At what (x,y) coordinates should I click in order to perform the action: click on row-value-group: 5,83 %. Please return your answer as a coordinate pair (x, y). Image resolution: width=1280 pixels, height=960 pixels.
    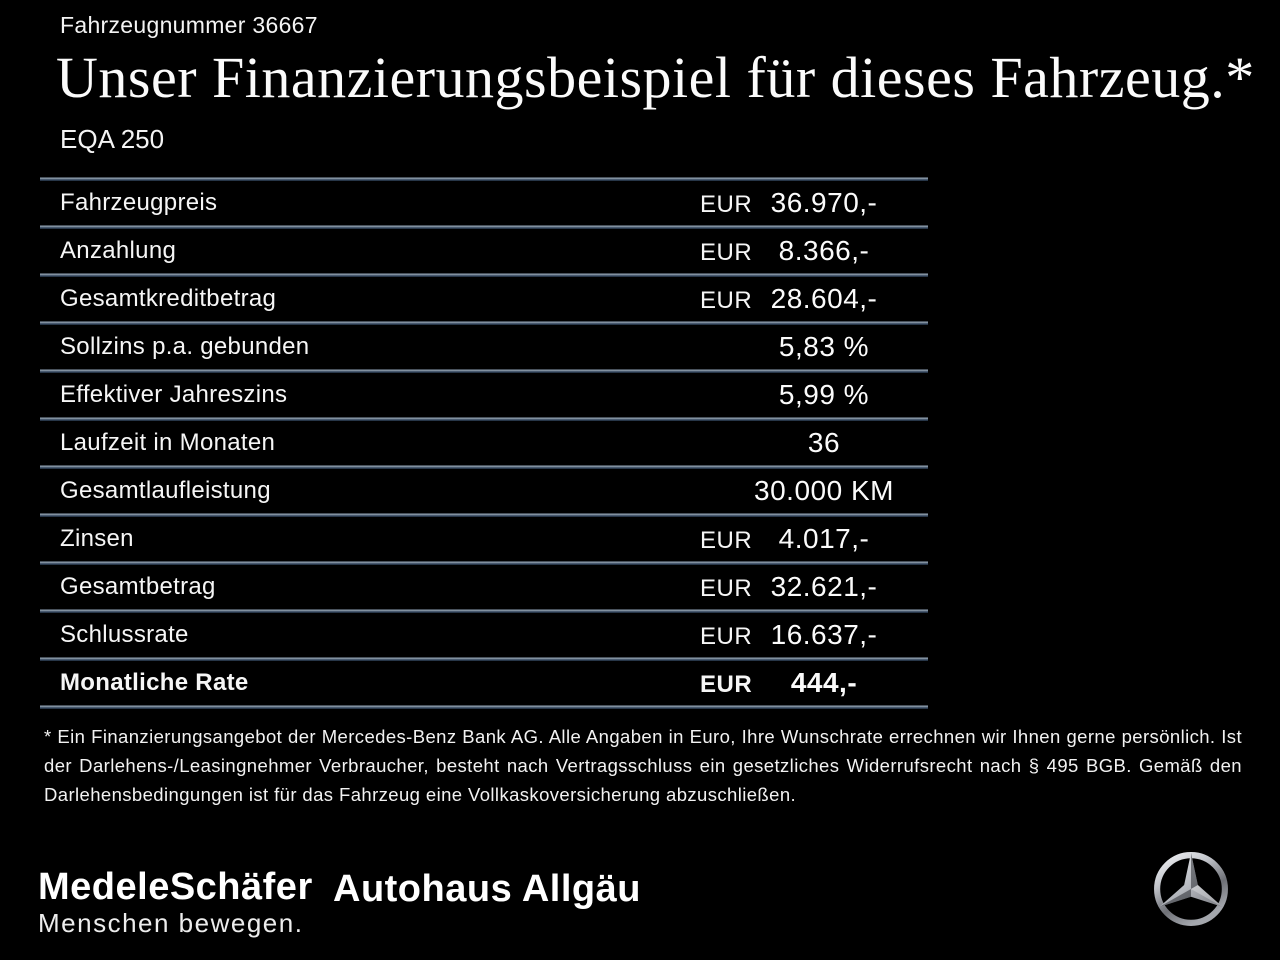
    Looking at the image, I should click on (799, 347).